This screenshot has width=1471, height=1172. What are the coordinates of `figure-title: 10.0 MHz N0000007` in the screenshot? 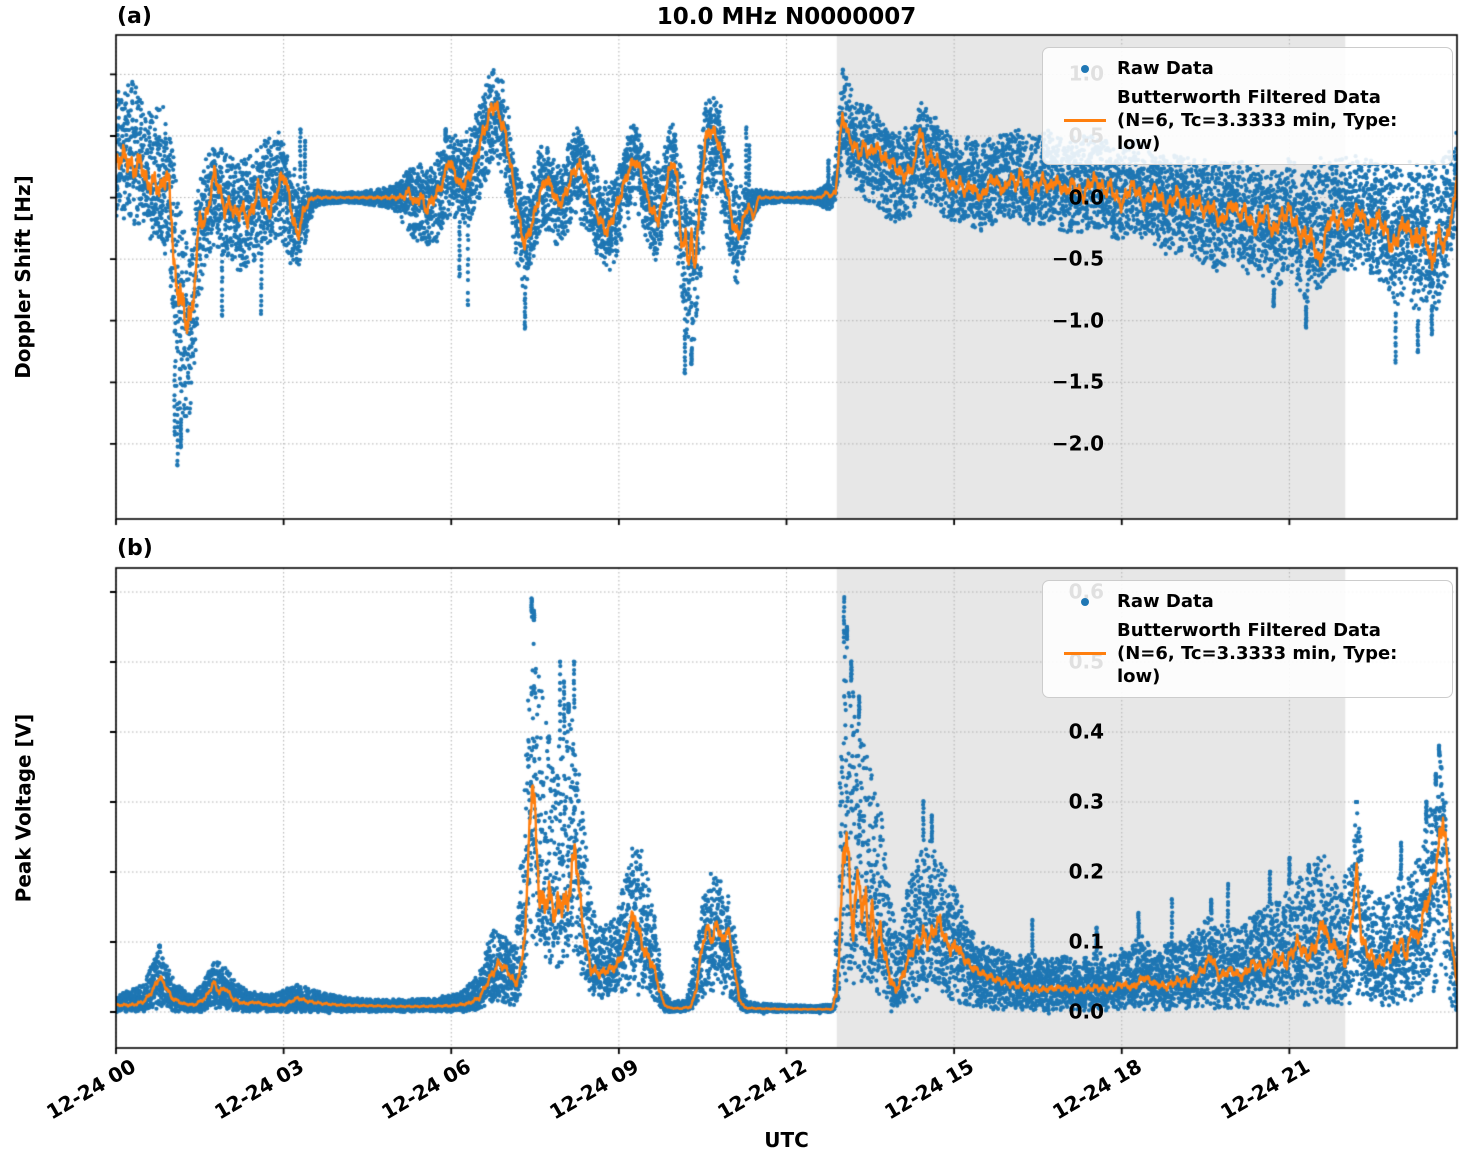 It's located at (786, 17).